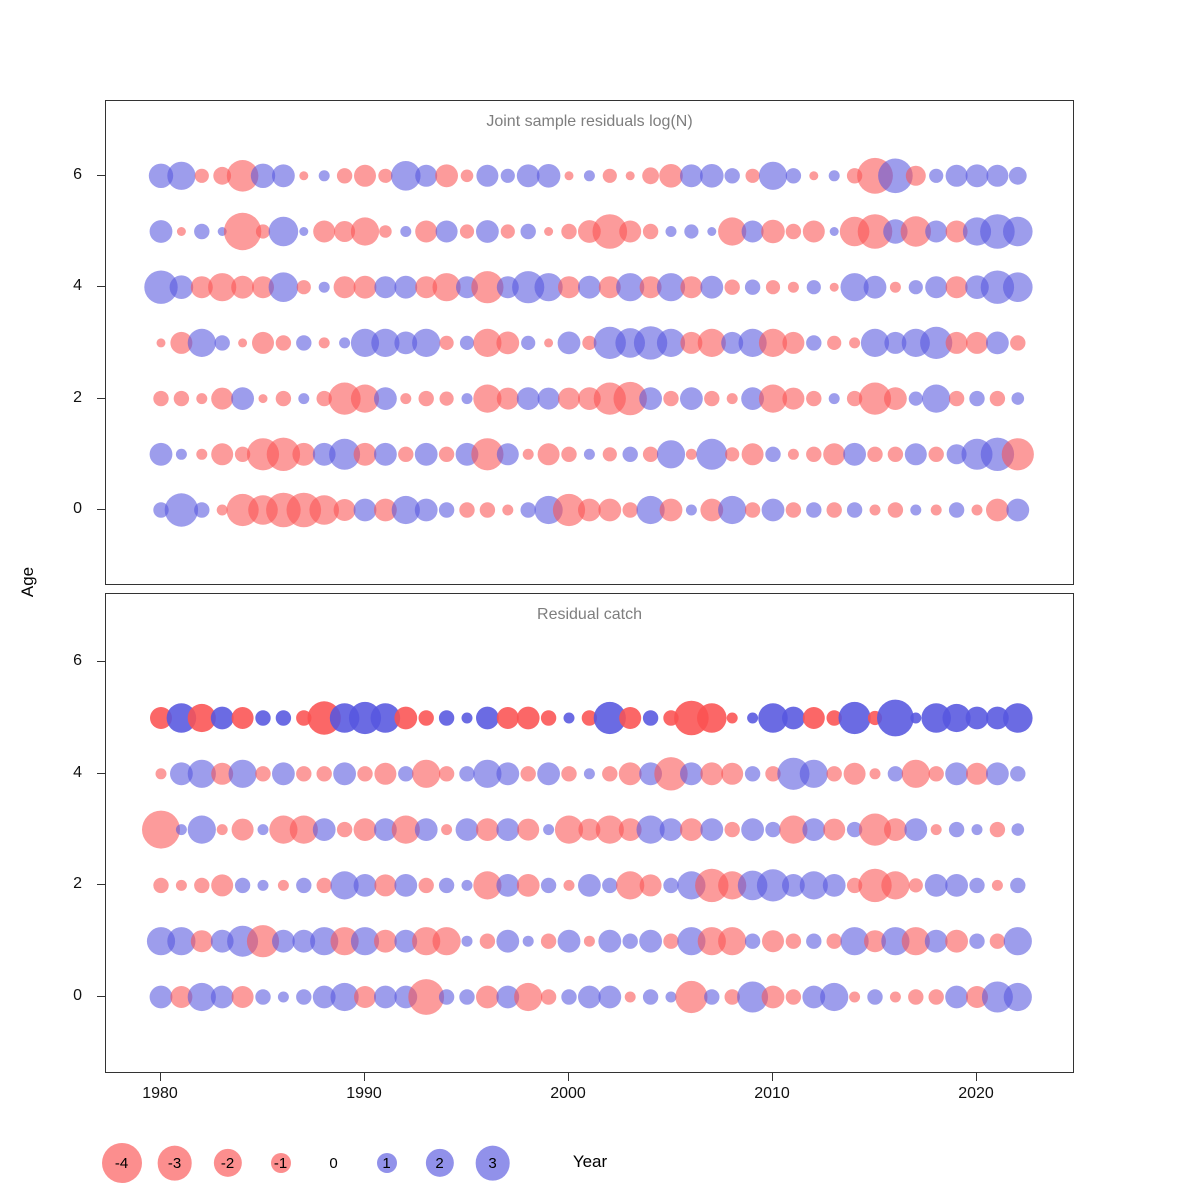  What do you see at coordinates (77, 661) in the screenshot?
I see `y-tick-label: 6` at bounding box center [77, 661].